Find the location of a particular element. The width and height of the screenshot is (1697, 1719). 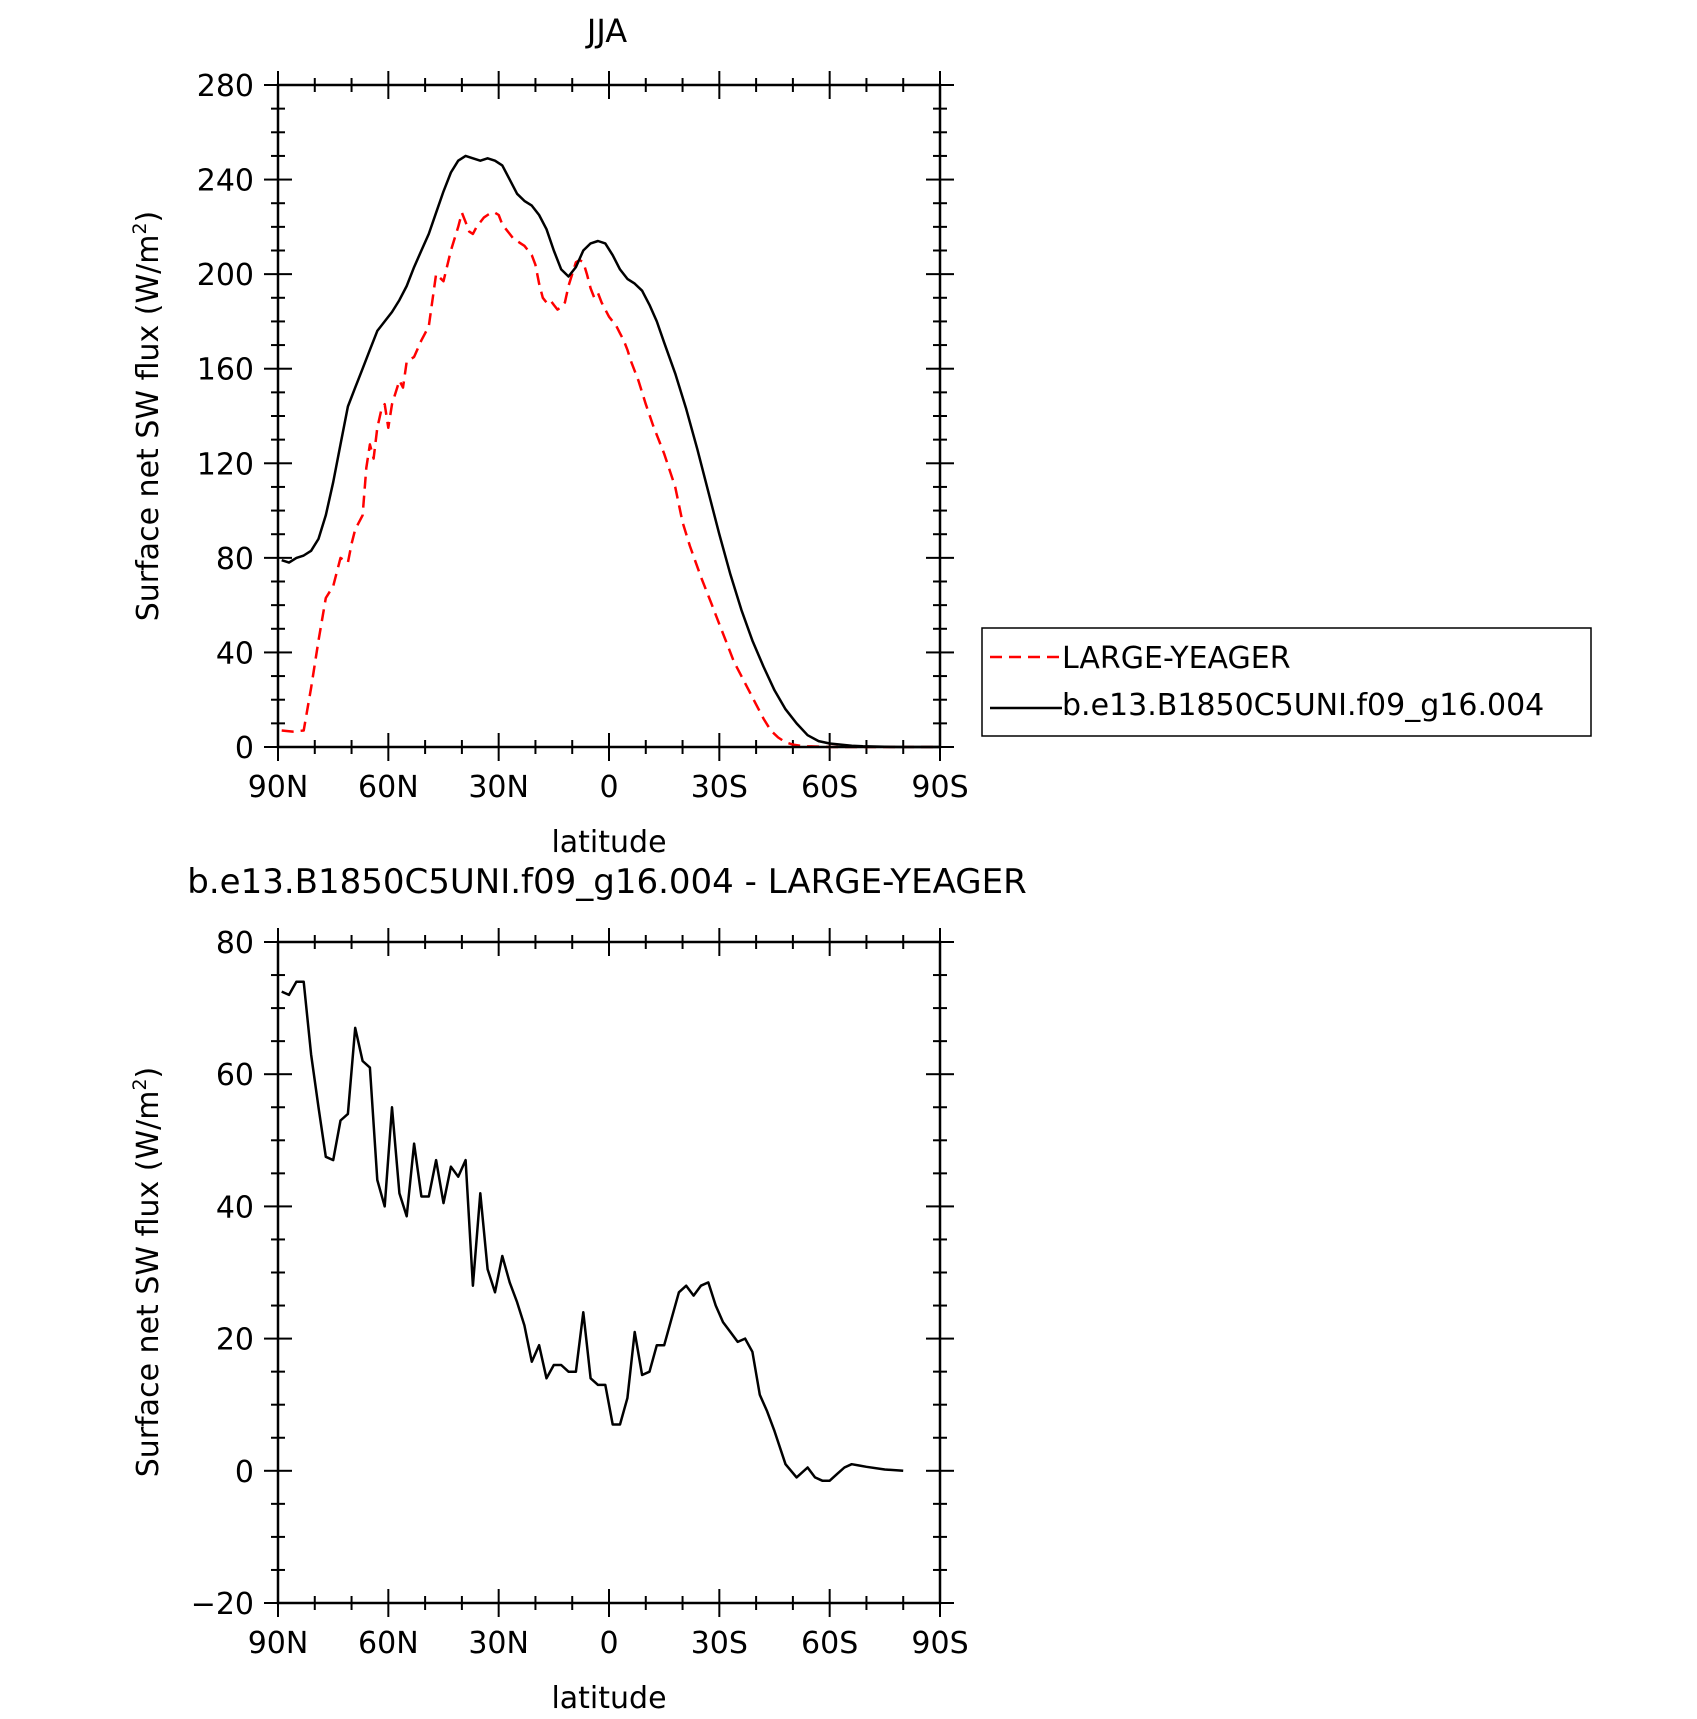

top-y-axis-label: Surface net SW flux (W/m2) is located at coordinates (147, 416).